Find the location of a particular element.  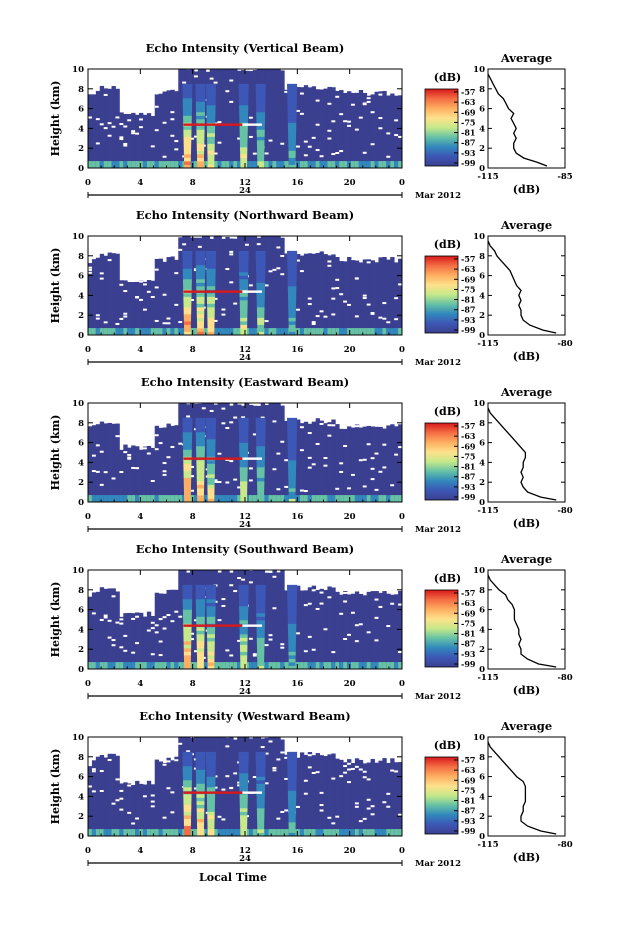

average-x-tick-label: -85 is located at coordinates (564, 177).